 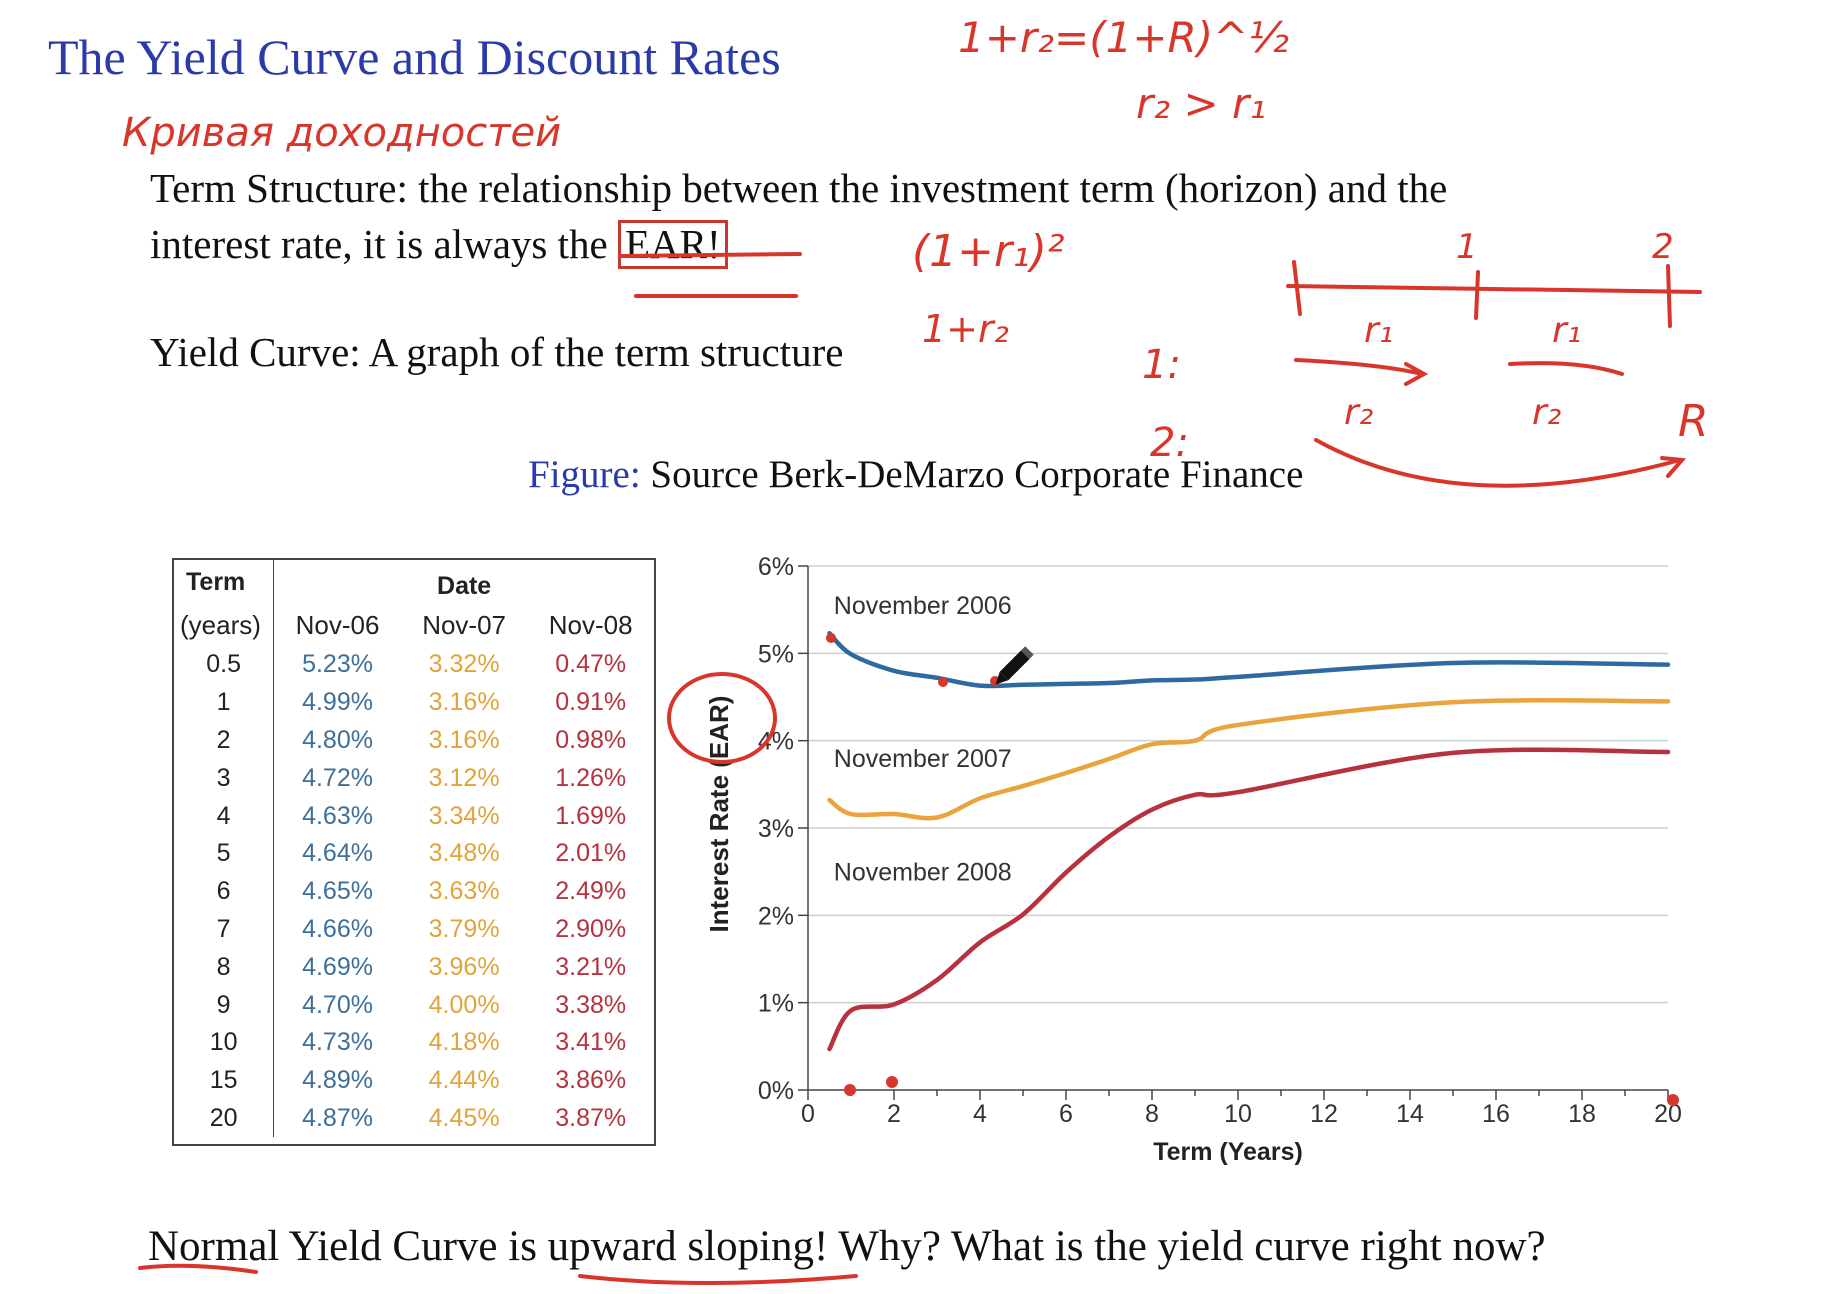 What do you see at coordinates (591, 1004) in the screenshot?
I see `rate-cell: 3.38%` at bounding box center [591, 1004].